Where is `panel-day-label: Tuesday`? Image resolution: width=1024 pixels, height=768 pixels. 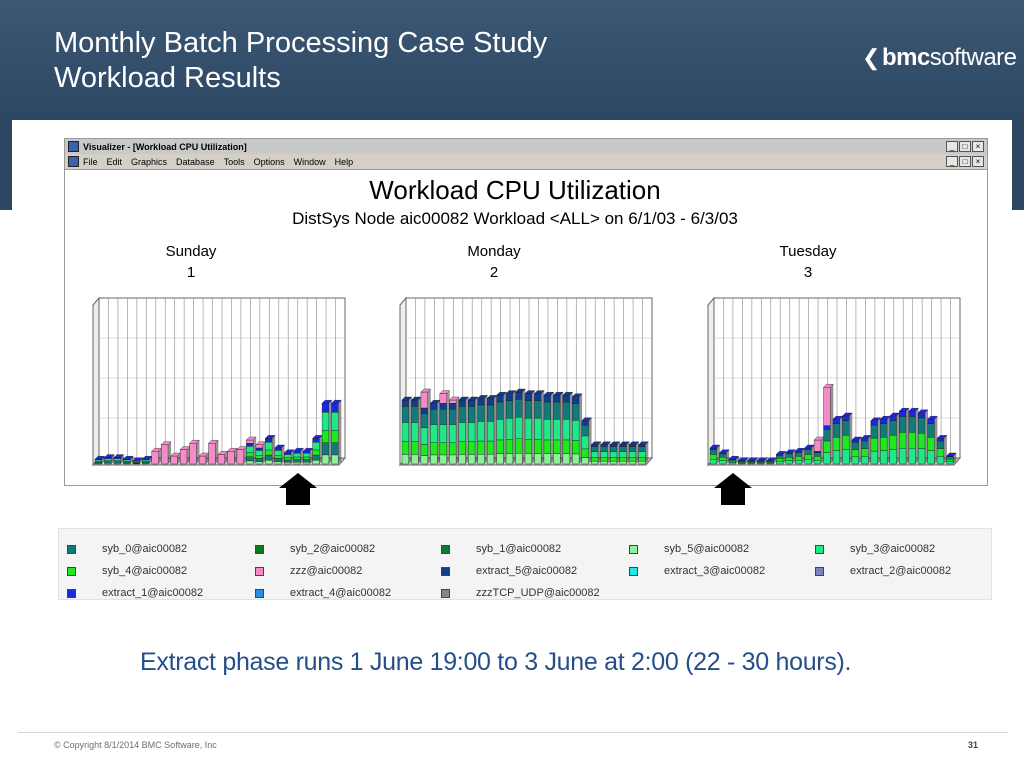
panel-day-label: Tuesday is located at coordinates (808, 251).